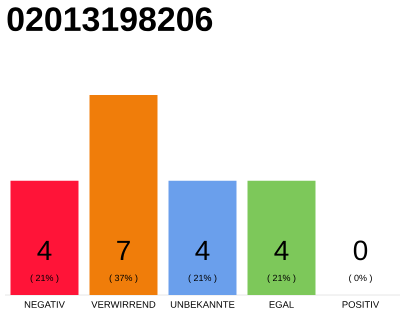 This screenshot has width=410, height=320. What do you see at coordinates (124, 278) in the screenshot?
I see `annotation: ( 37% )` at bounding box center [124, 278].